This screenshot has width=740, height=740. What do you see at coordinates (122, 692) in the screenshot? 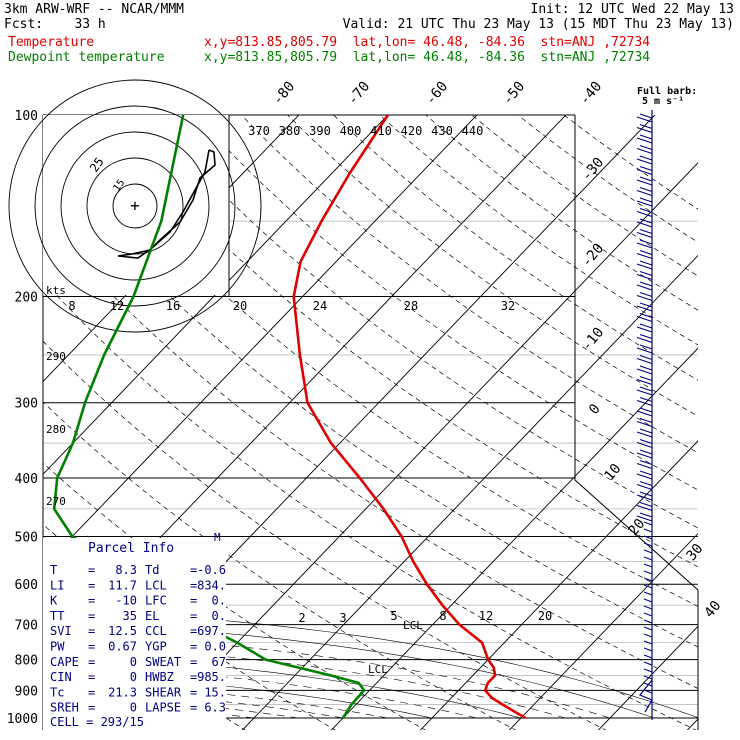
I see `parcel-row-value: 21.3` at bounding box center [122, 692].